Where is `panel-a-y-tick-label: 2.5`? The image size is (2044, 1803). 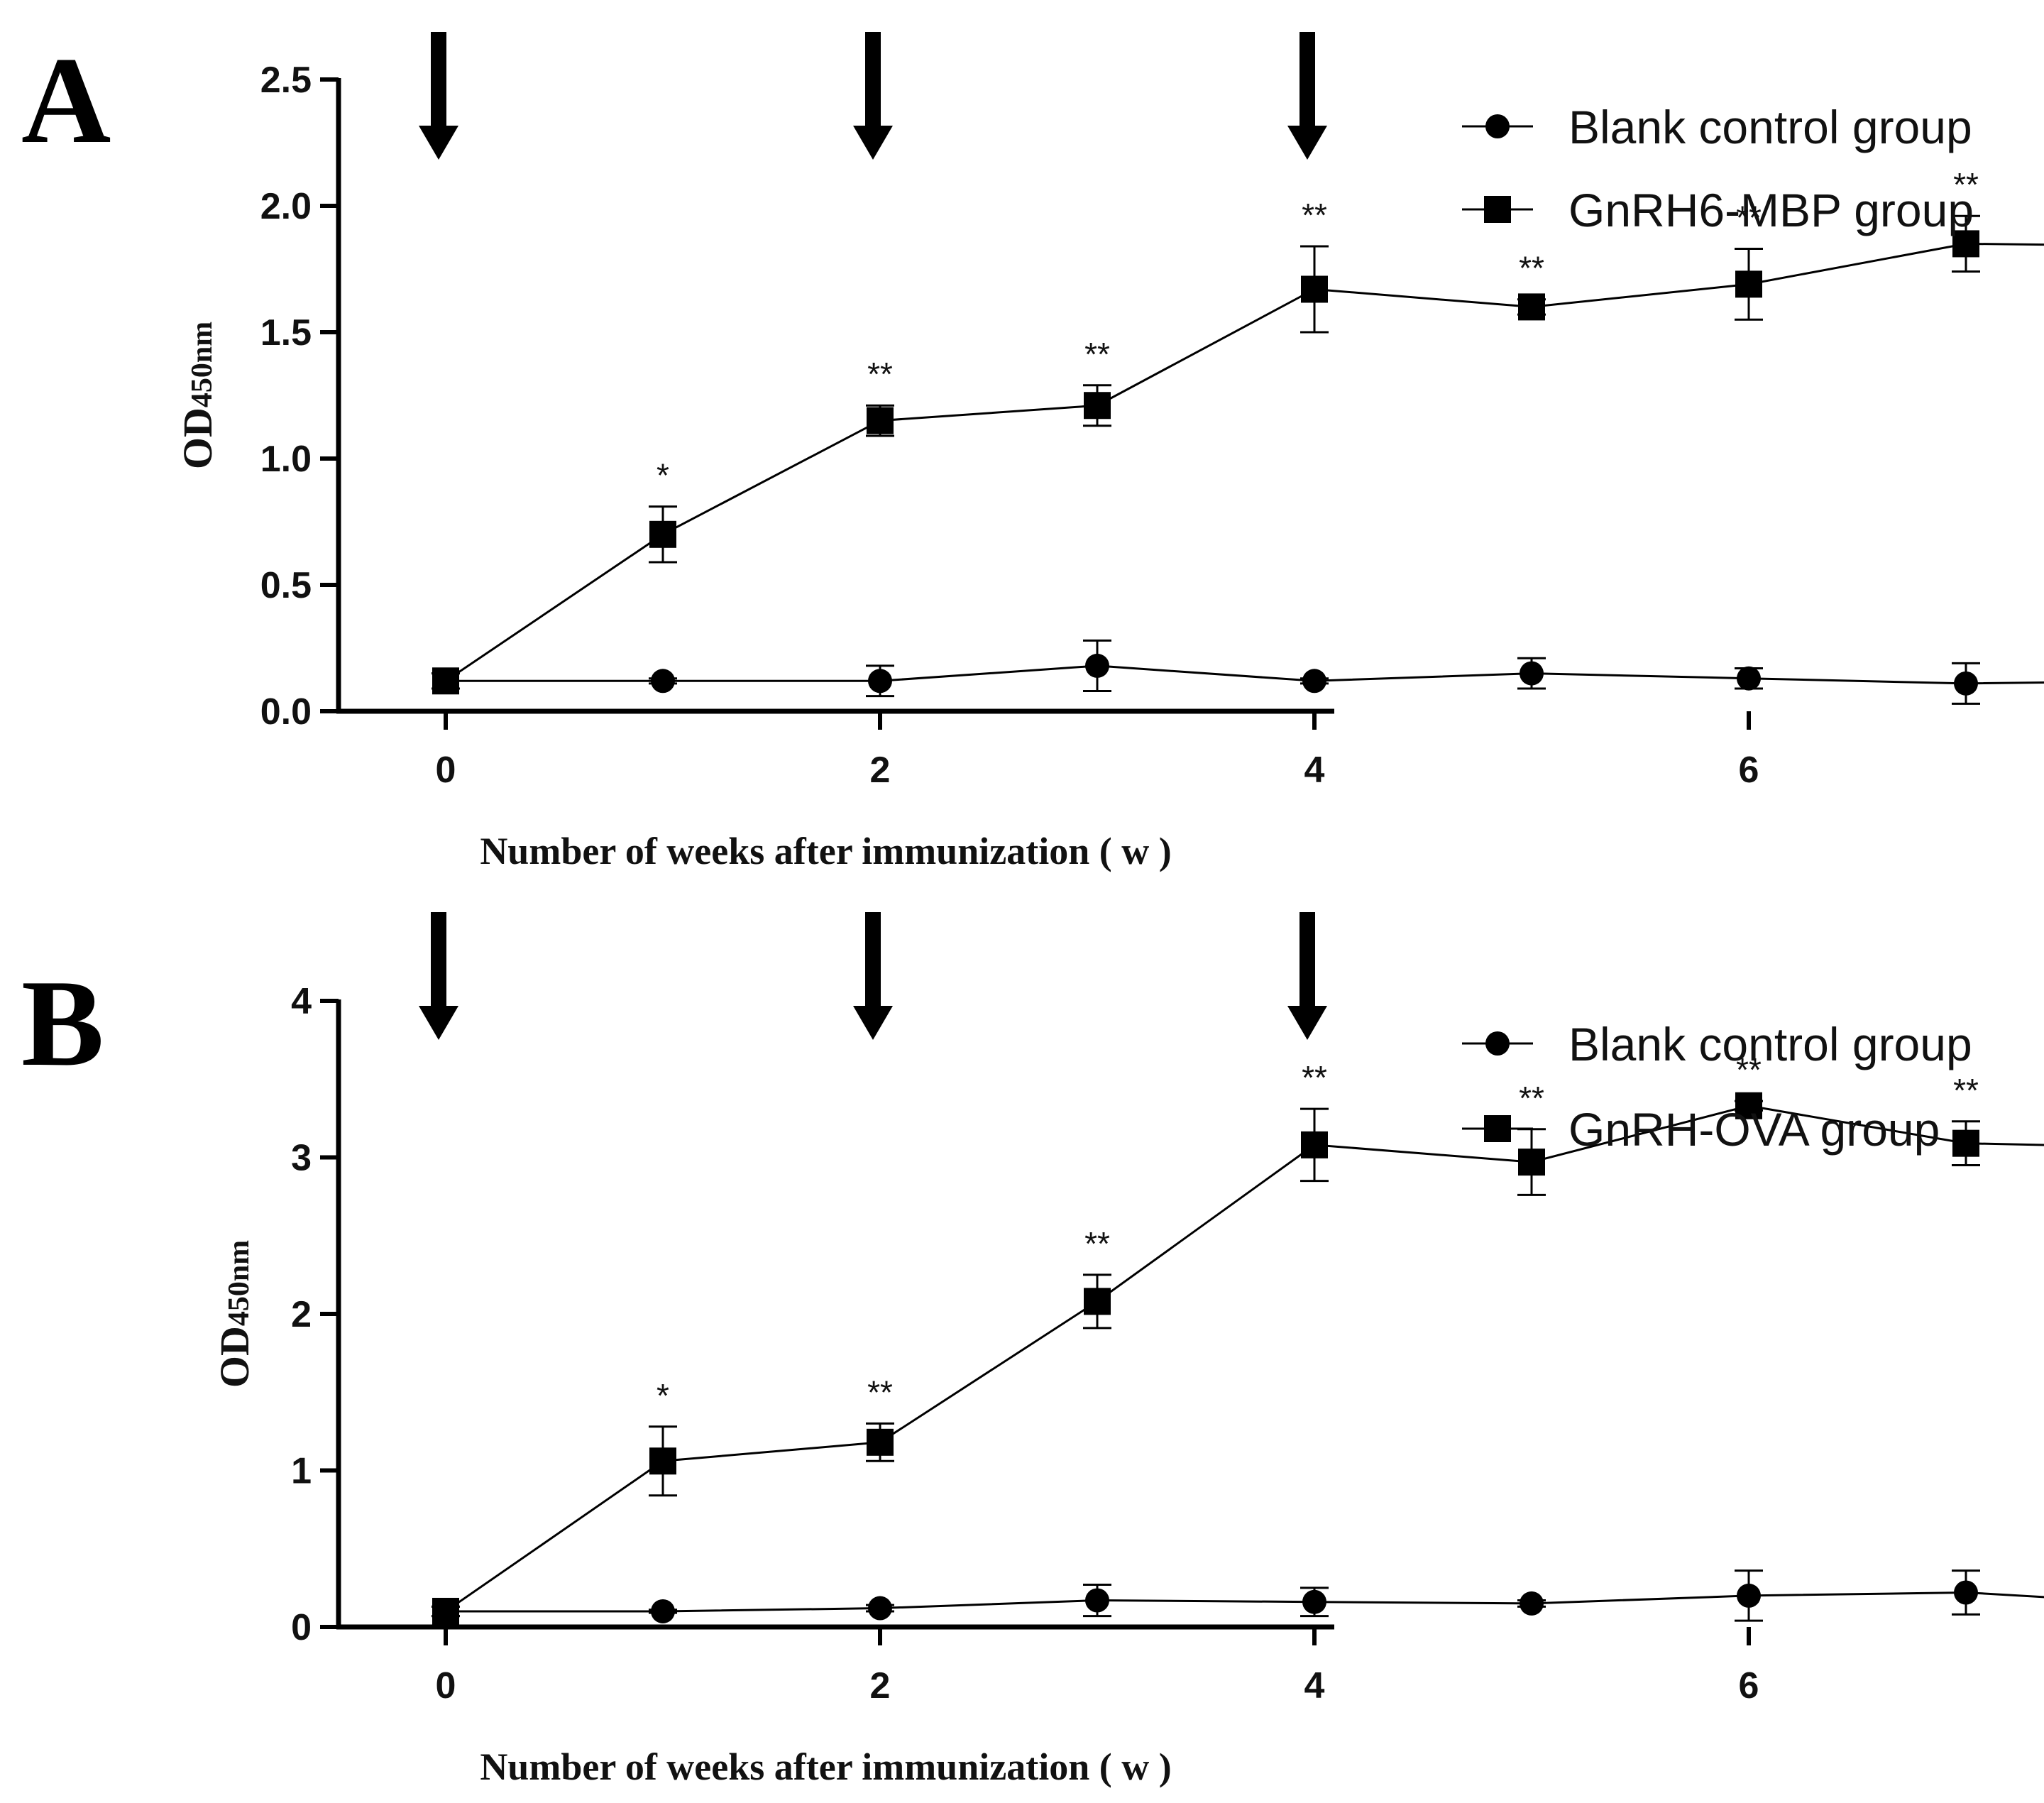 panel-a-y-tick-label: 2.5 is located at coordinates (286, 80).